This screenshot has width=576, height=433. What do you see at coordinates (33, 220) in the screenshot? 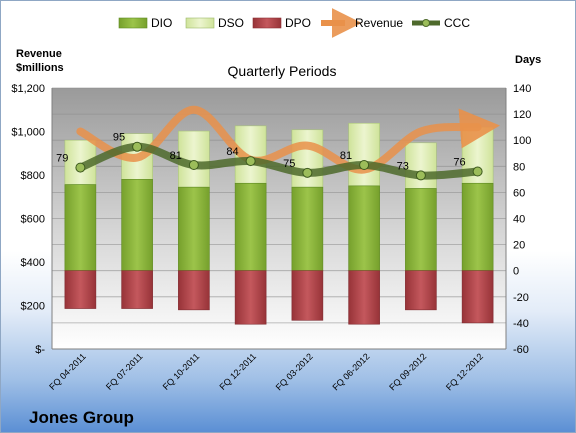
I see `y-left-tick-label: $600` at bounding box center [33, 220].